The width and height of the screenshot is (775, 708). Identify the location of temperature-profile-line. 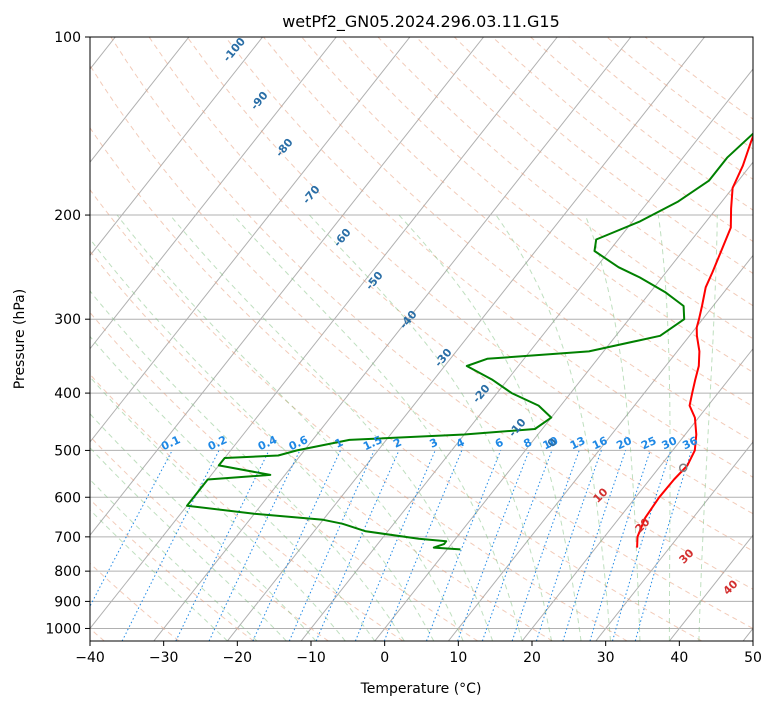
(694, 340).